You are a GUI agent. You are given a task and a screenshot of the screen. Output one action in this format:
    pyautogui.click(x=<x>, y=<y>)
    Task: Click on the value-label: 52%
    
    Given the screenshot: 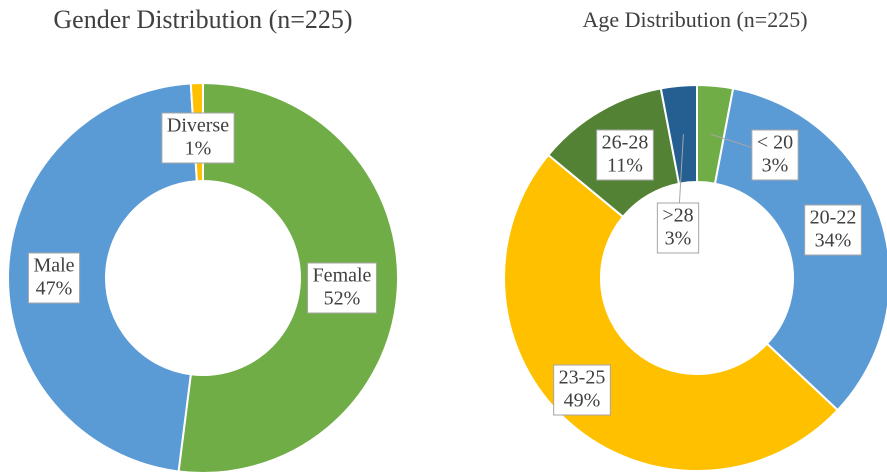 What is the action you would take?
    pyautogui.click(x=342, y=299)
    